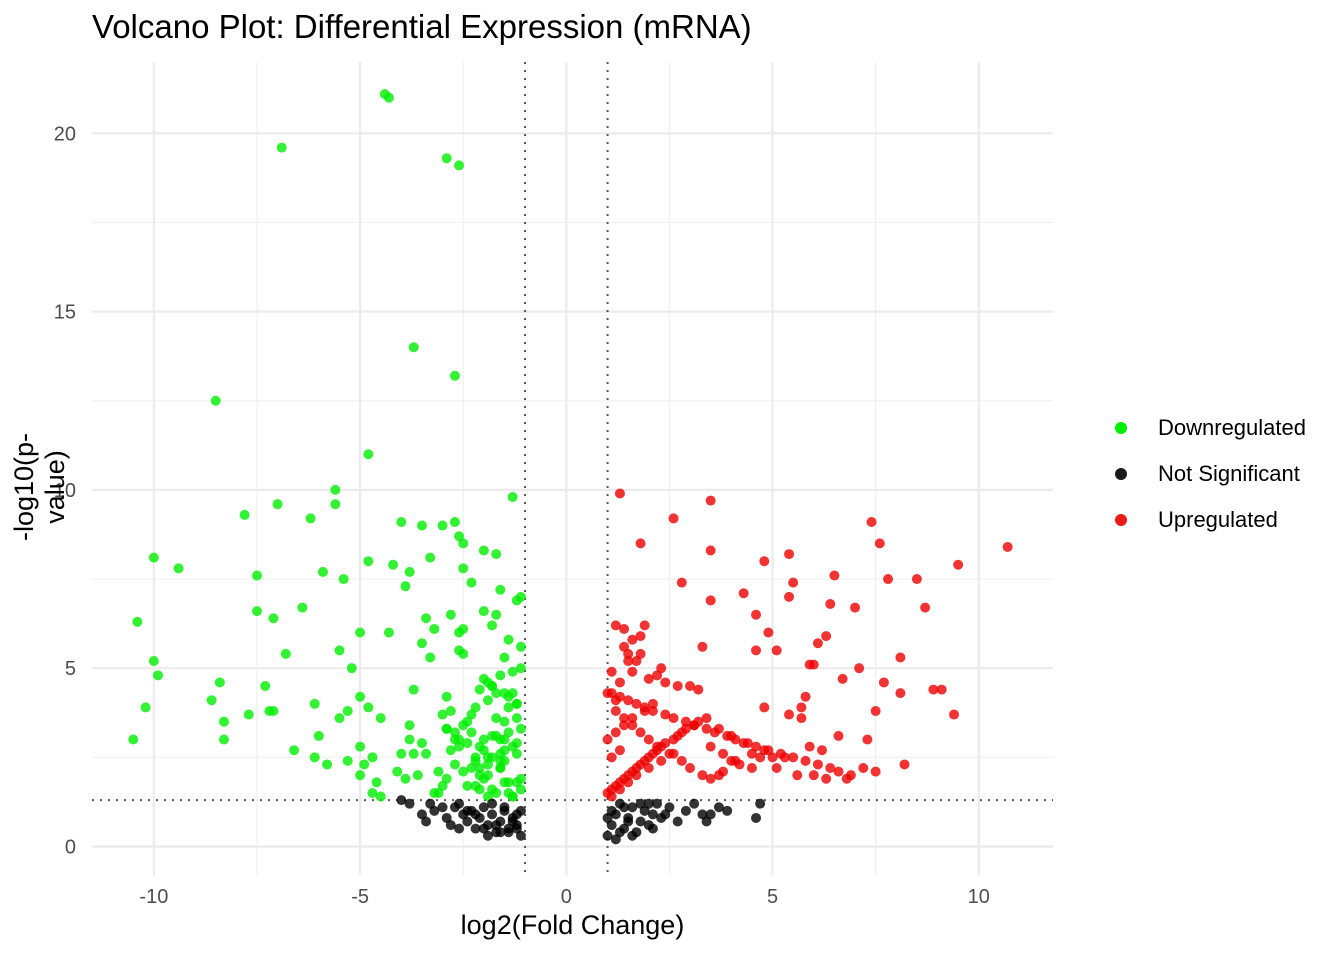  Describe the element at coordinates (572, 925) in the screenshot. I see `x-axis-label: log2(Fold Change)` at that location.